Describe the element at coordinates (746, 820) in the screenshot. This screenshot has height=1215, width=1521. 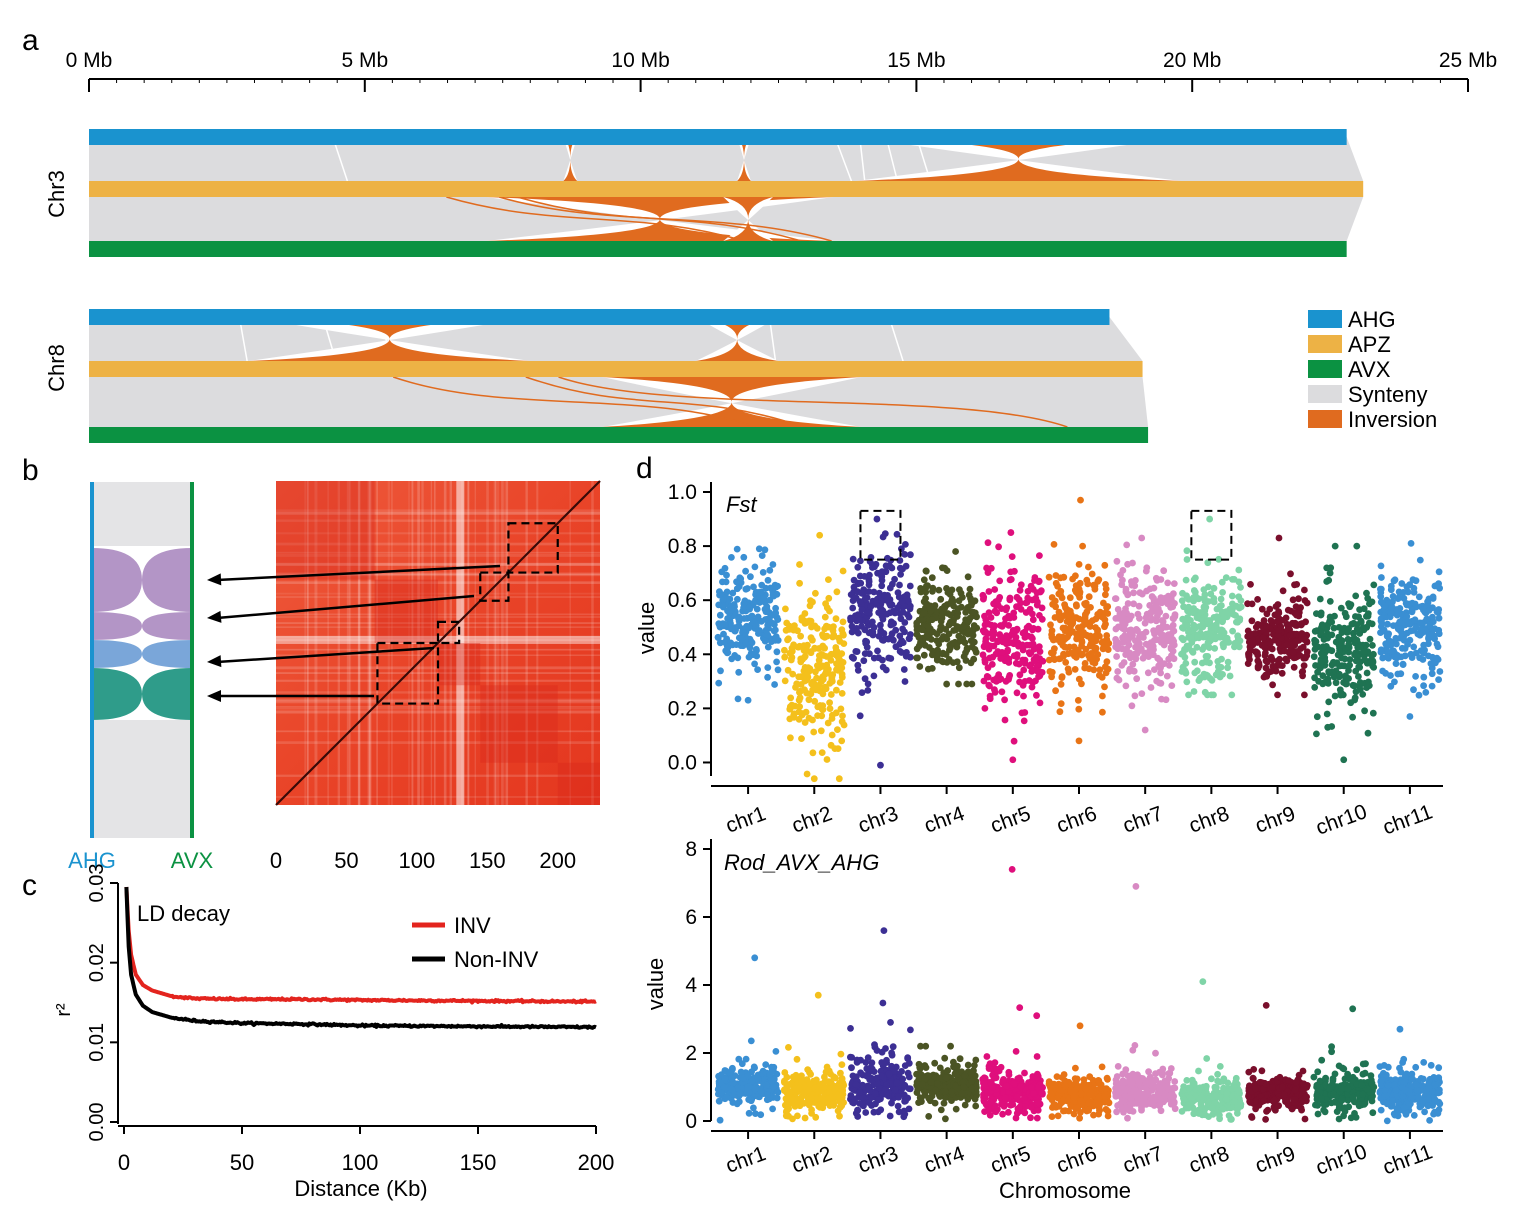
I see `xtick-label-chr1: chr1` at that location.